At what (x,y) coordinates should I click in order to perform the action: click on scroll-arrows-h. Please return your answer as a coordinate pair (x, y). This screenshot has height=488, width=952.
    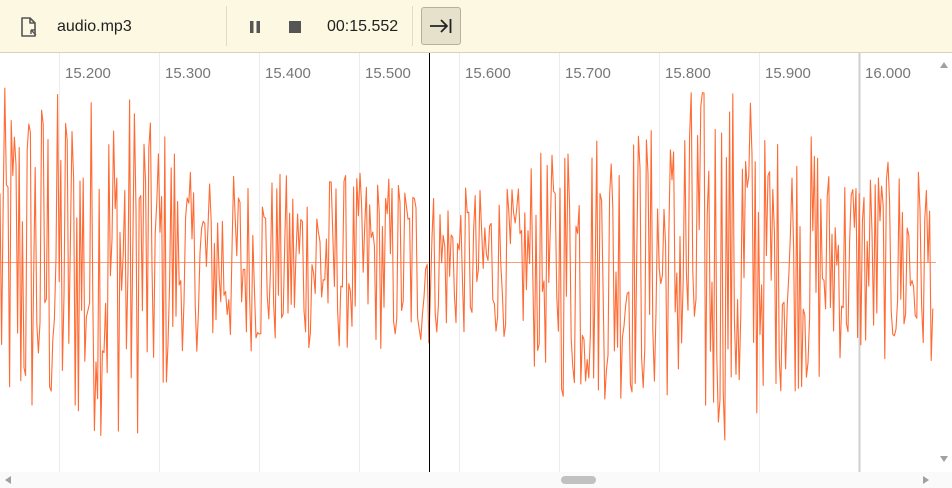
    Looking at the image, I should click on (467, 480).